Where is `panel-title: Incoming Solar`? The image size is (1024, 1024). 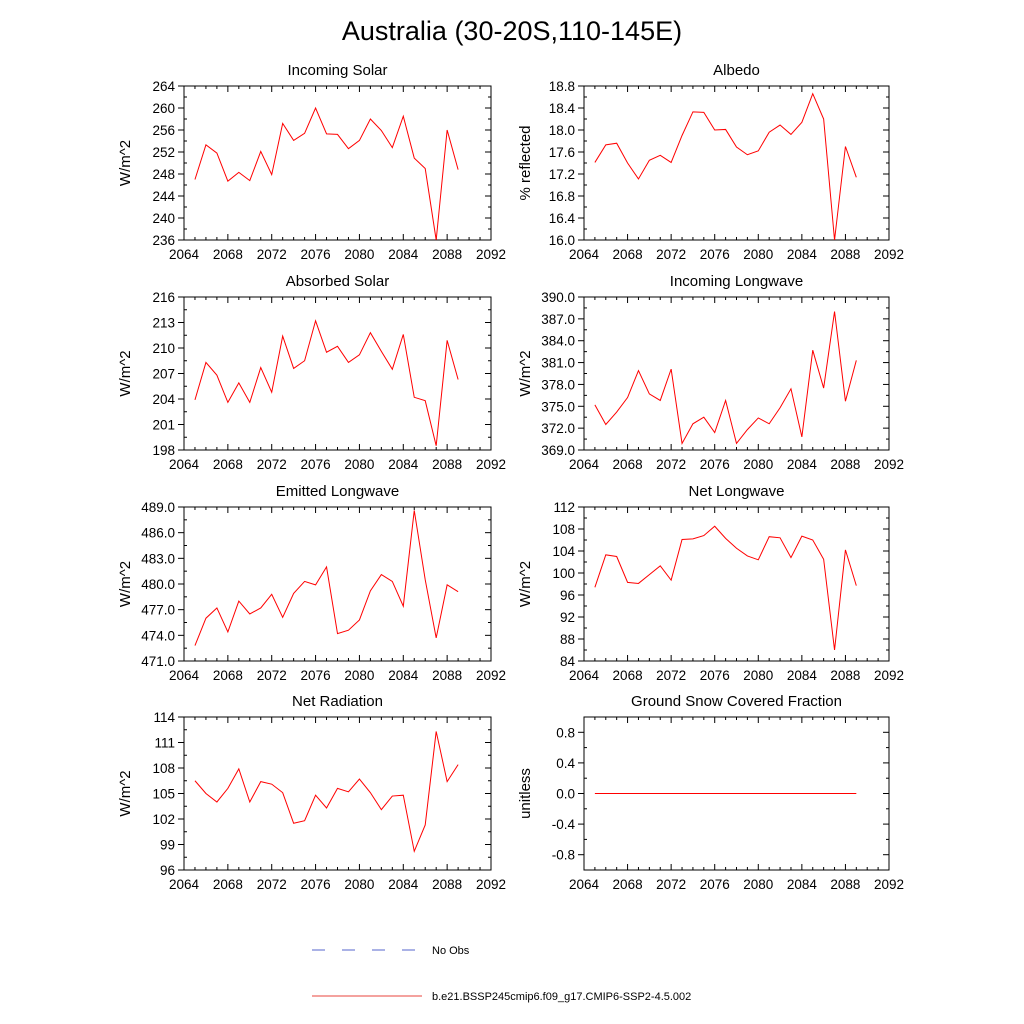 panel-title: Incoming Solar is located at coordinates (337, 70).